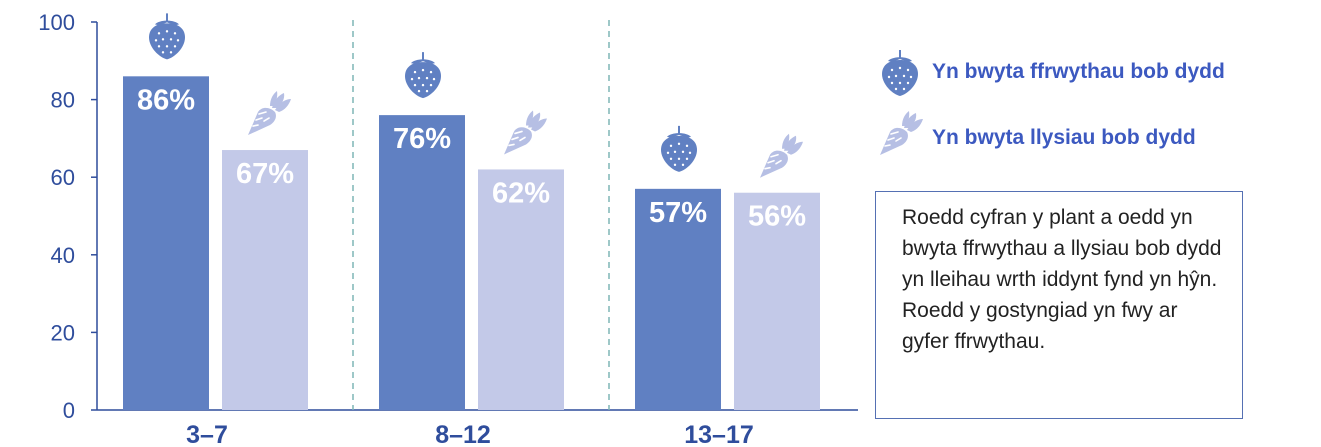  Describe the element at coordinates (777, 217) in the screenshot. I see `data-label: 56%` at that location.